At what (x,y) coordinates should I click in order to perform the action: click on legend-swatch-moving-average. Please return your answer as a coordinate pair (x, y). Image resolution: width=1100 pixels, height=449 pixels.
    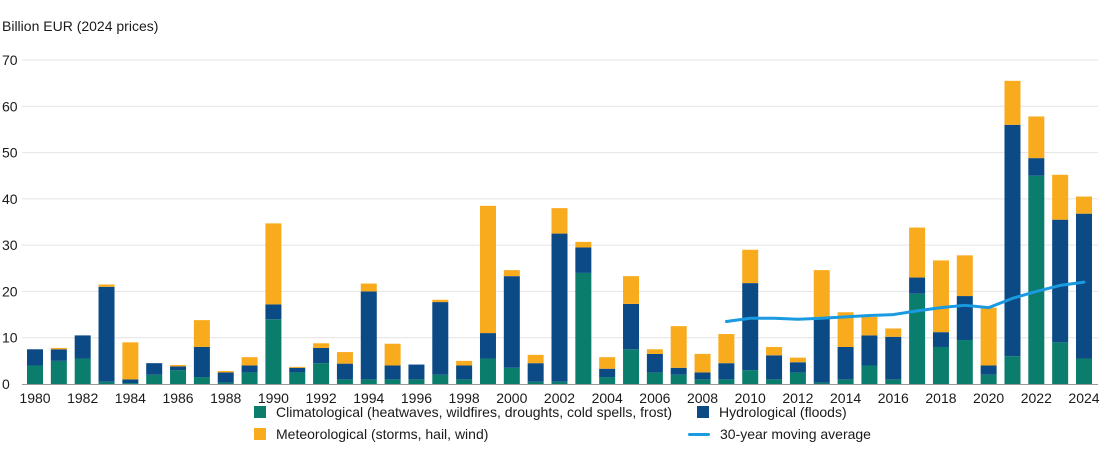
    Looking at the image, I should click on (699, 434).